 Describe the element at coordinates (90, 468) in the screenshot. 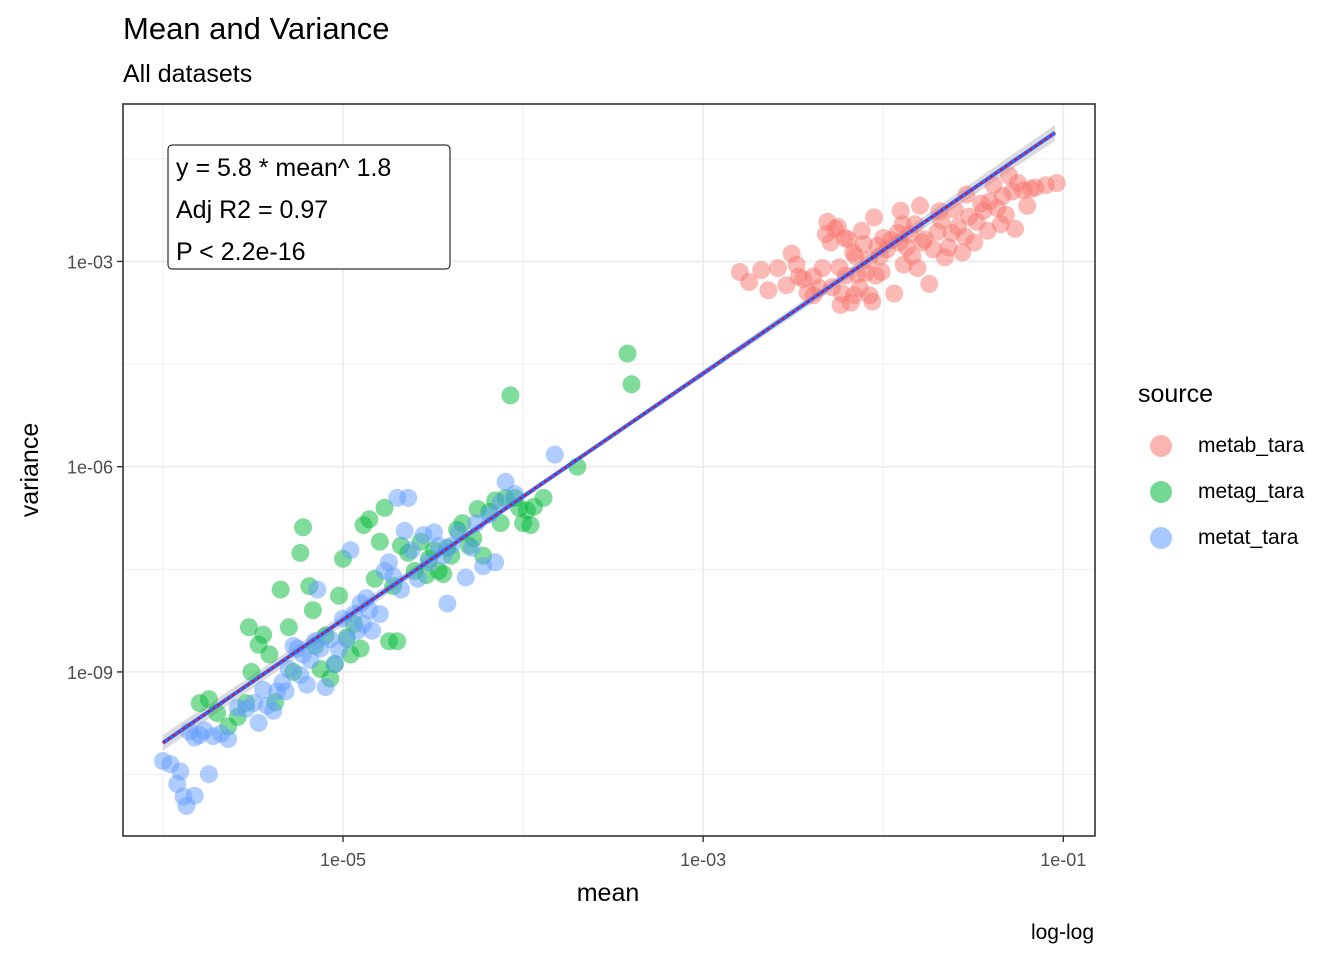

I see `y-tick-label: 1e-06` at that location.